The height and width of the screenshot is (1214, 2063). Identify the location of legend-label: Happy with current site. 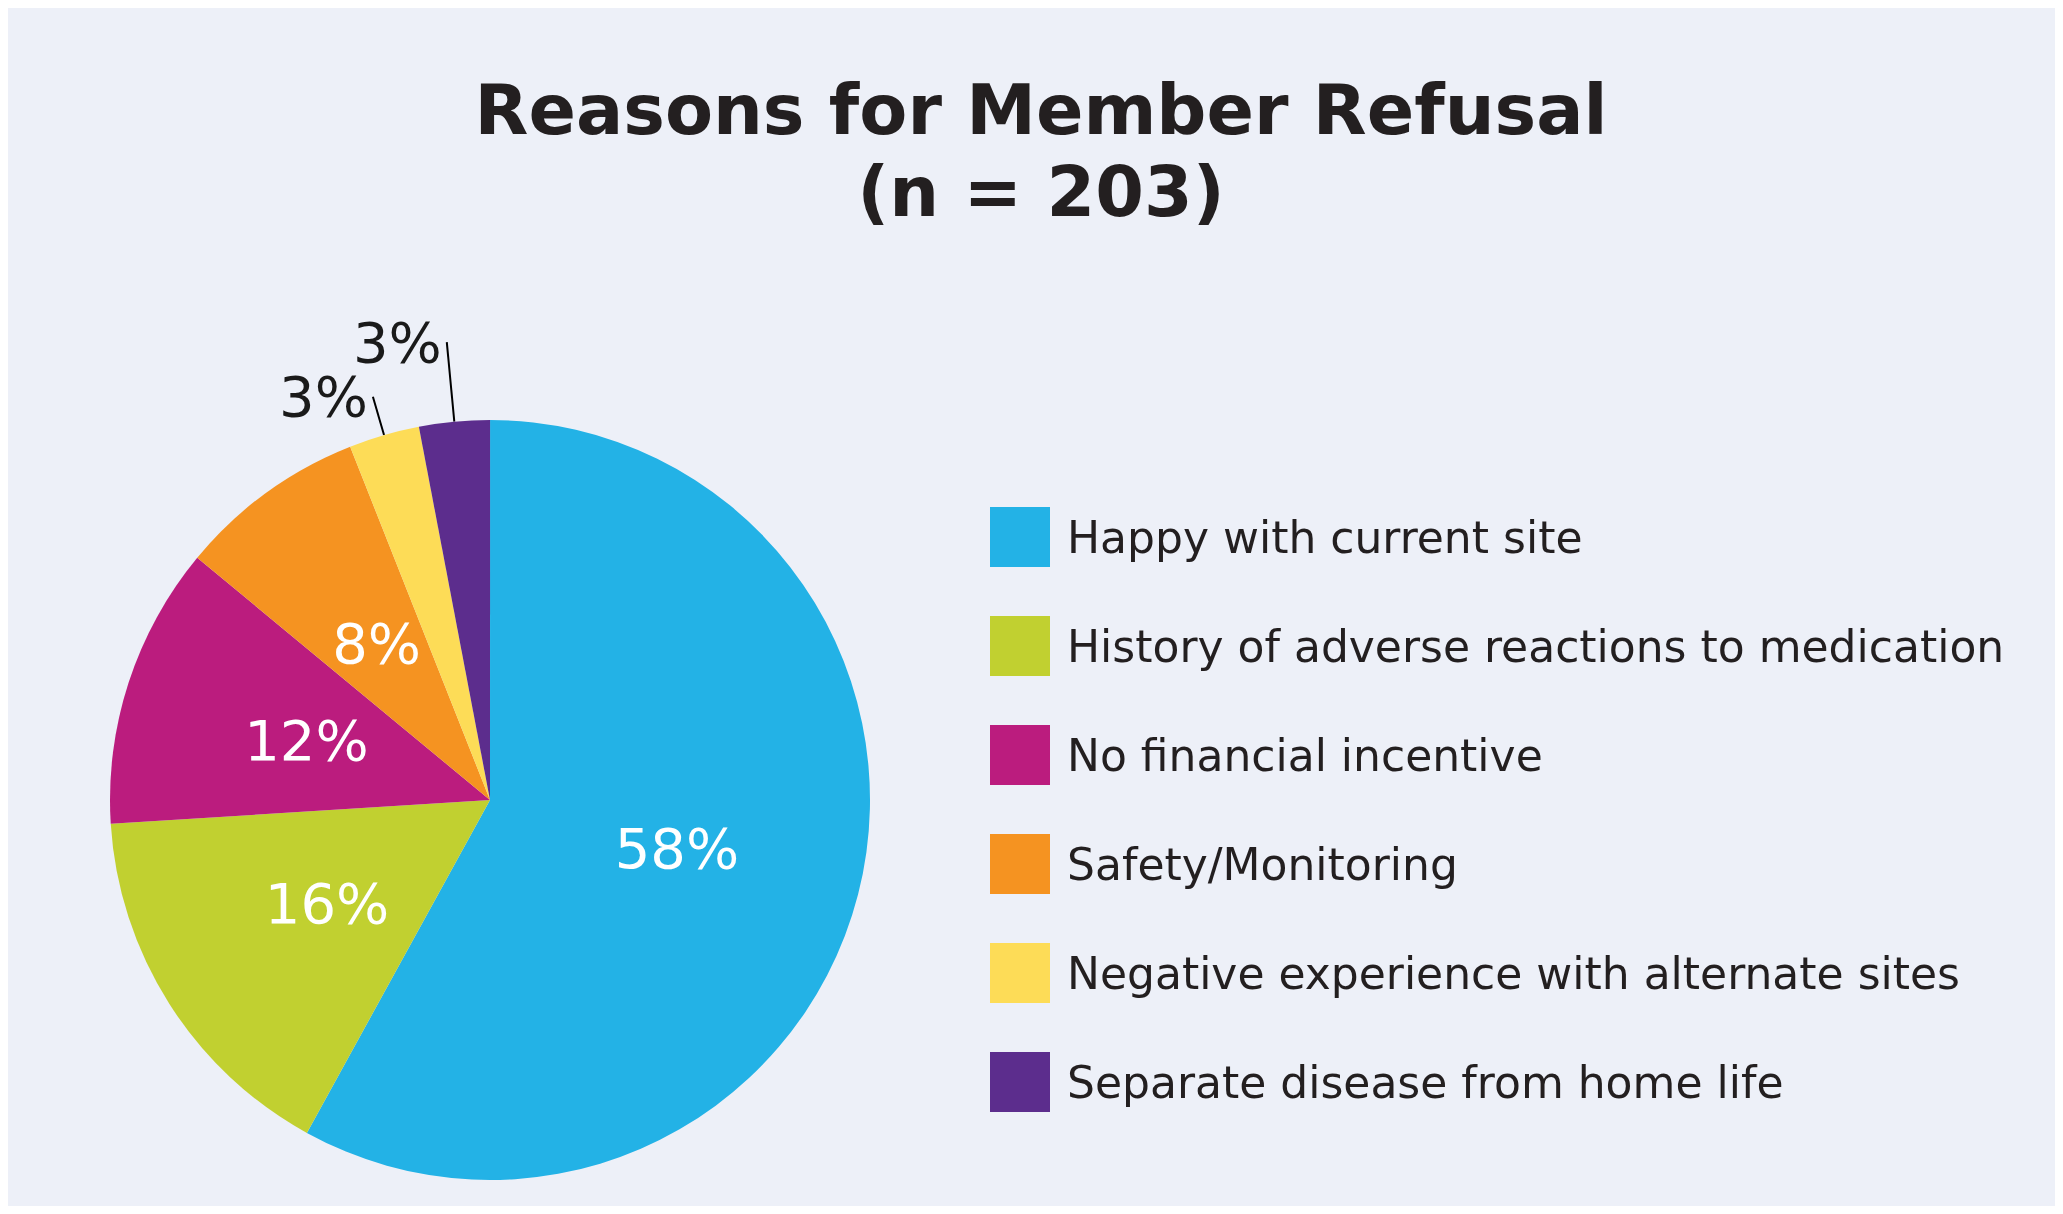
(1325, 537).